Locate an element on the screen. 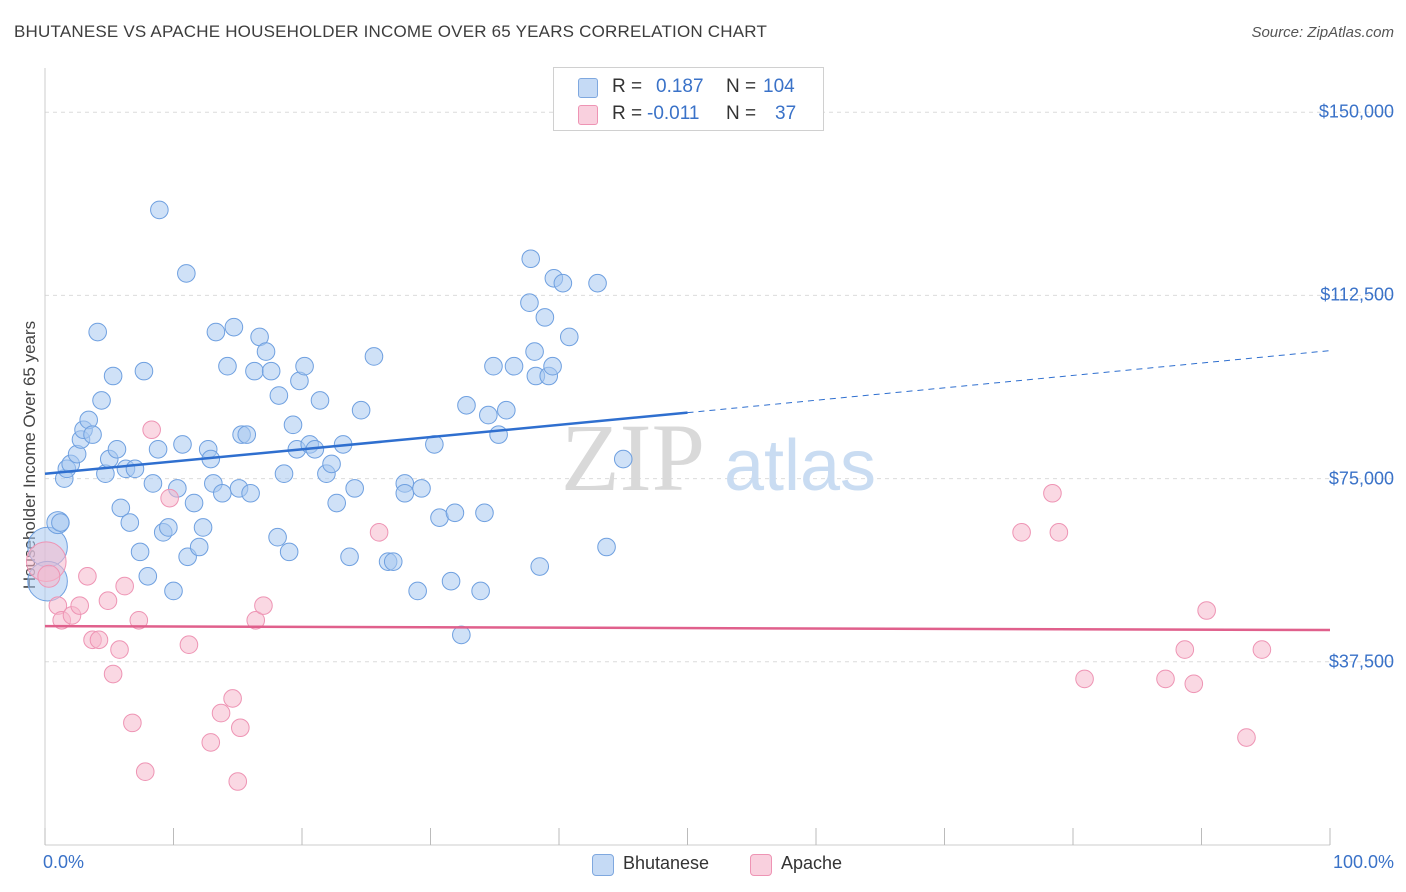 This screenshot has width=1406, height=892. y-tick-label: $150,000 is located at coordinates (1356, 111).